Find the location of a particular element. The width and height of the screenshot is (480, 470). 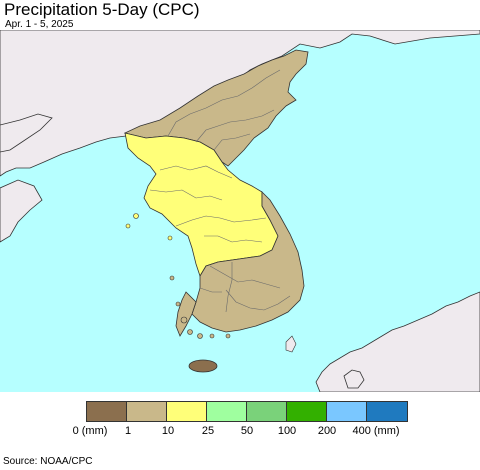

japan-landmass is located at coordinates (397, 341).